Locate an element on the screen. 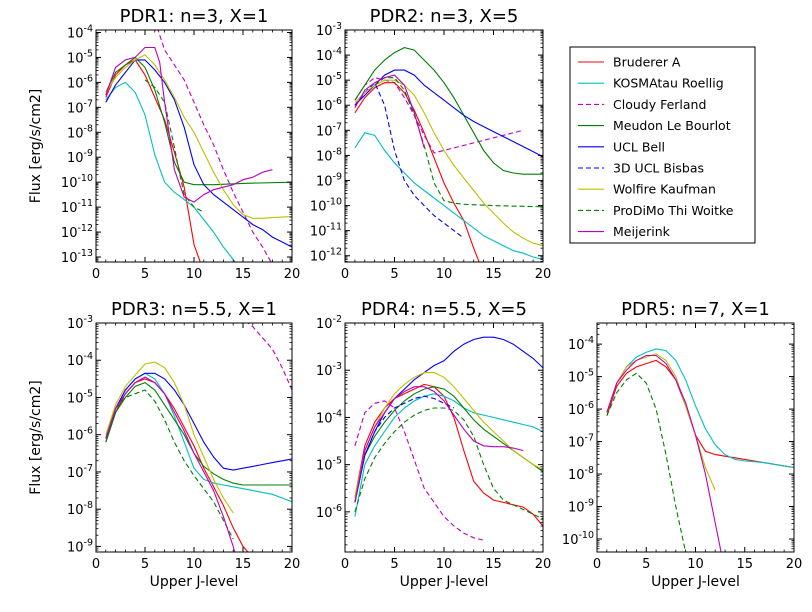 Image resolution: width=812 pixels, height=612 pixels. ticks: 0 5 10 15 20 10⁻³ 10⁻⁴ 10⁻⁵ 10⁻⁶ 10⁻⁷ 10⁻⁸ 10⁻⁹ is located at coordinates (183, 443).